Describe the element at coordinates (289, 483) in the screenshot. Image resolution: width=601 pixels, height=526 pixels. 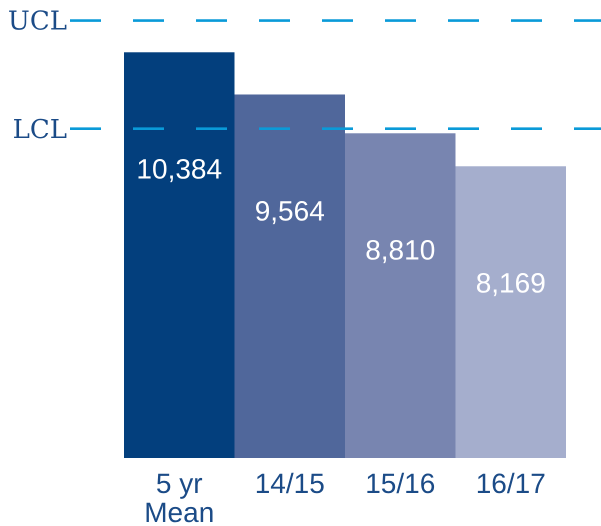
I see `x-tick-label: 14/15` at that location.